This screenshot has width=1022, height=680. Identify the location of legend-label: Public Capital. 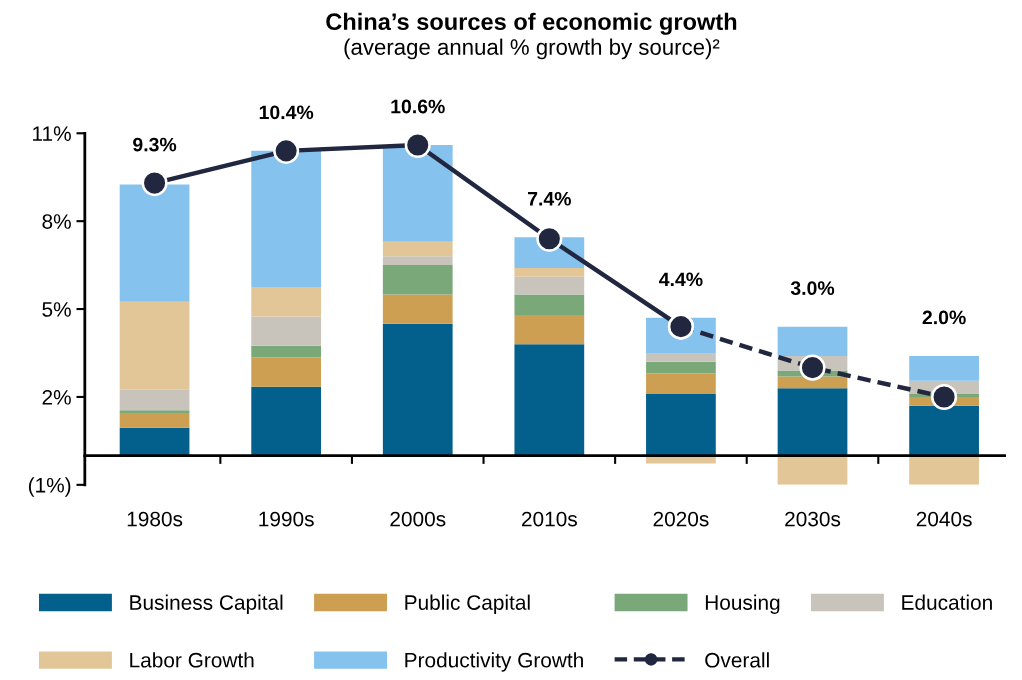
(467, 604).